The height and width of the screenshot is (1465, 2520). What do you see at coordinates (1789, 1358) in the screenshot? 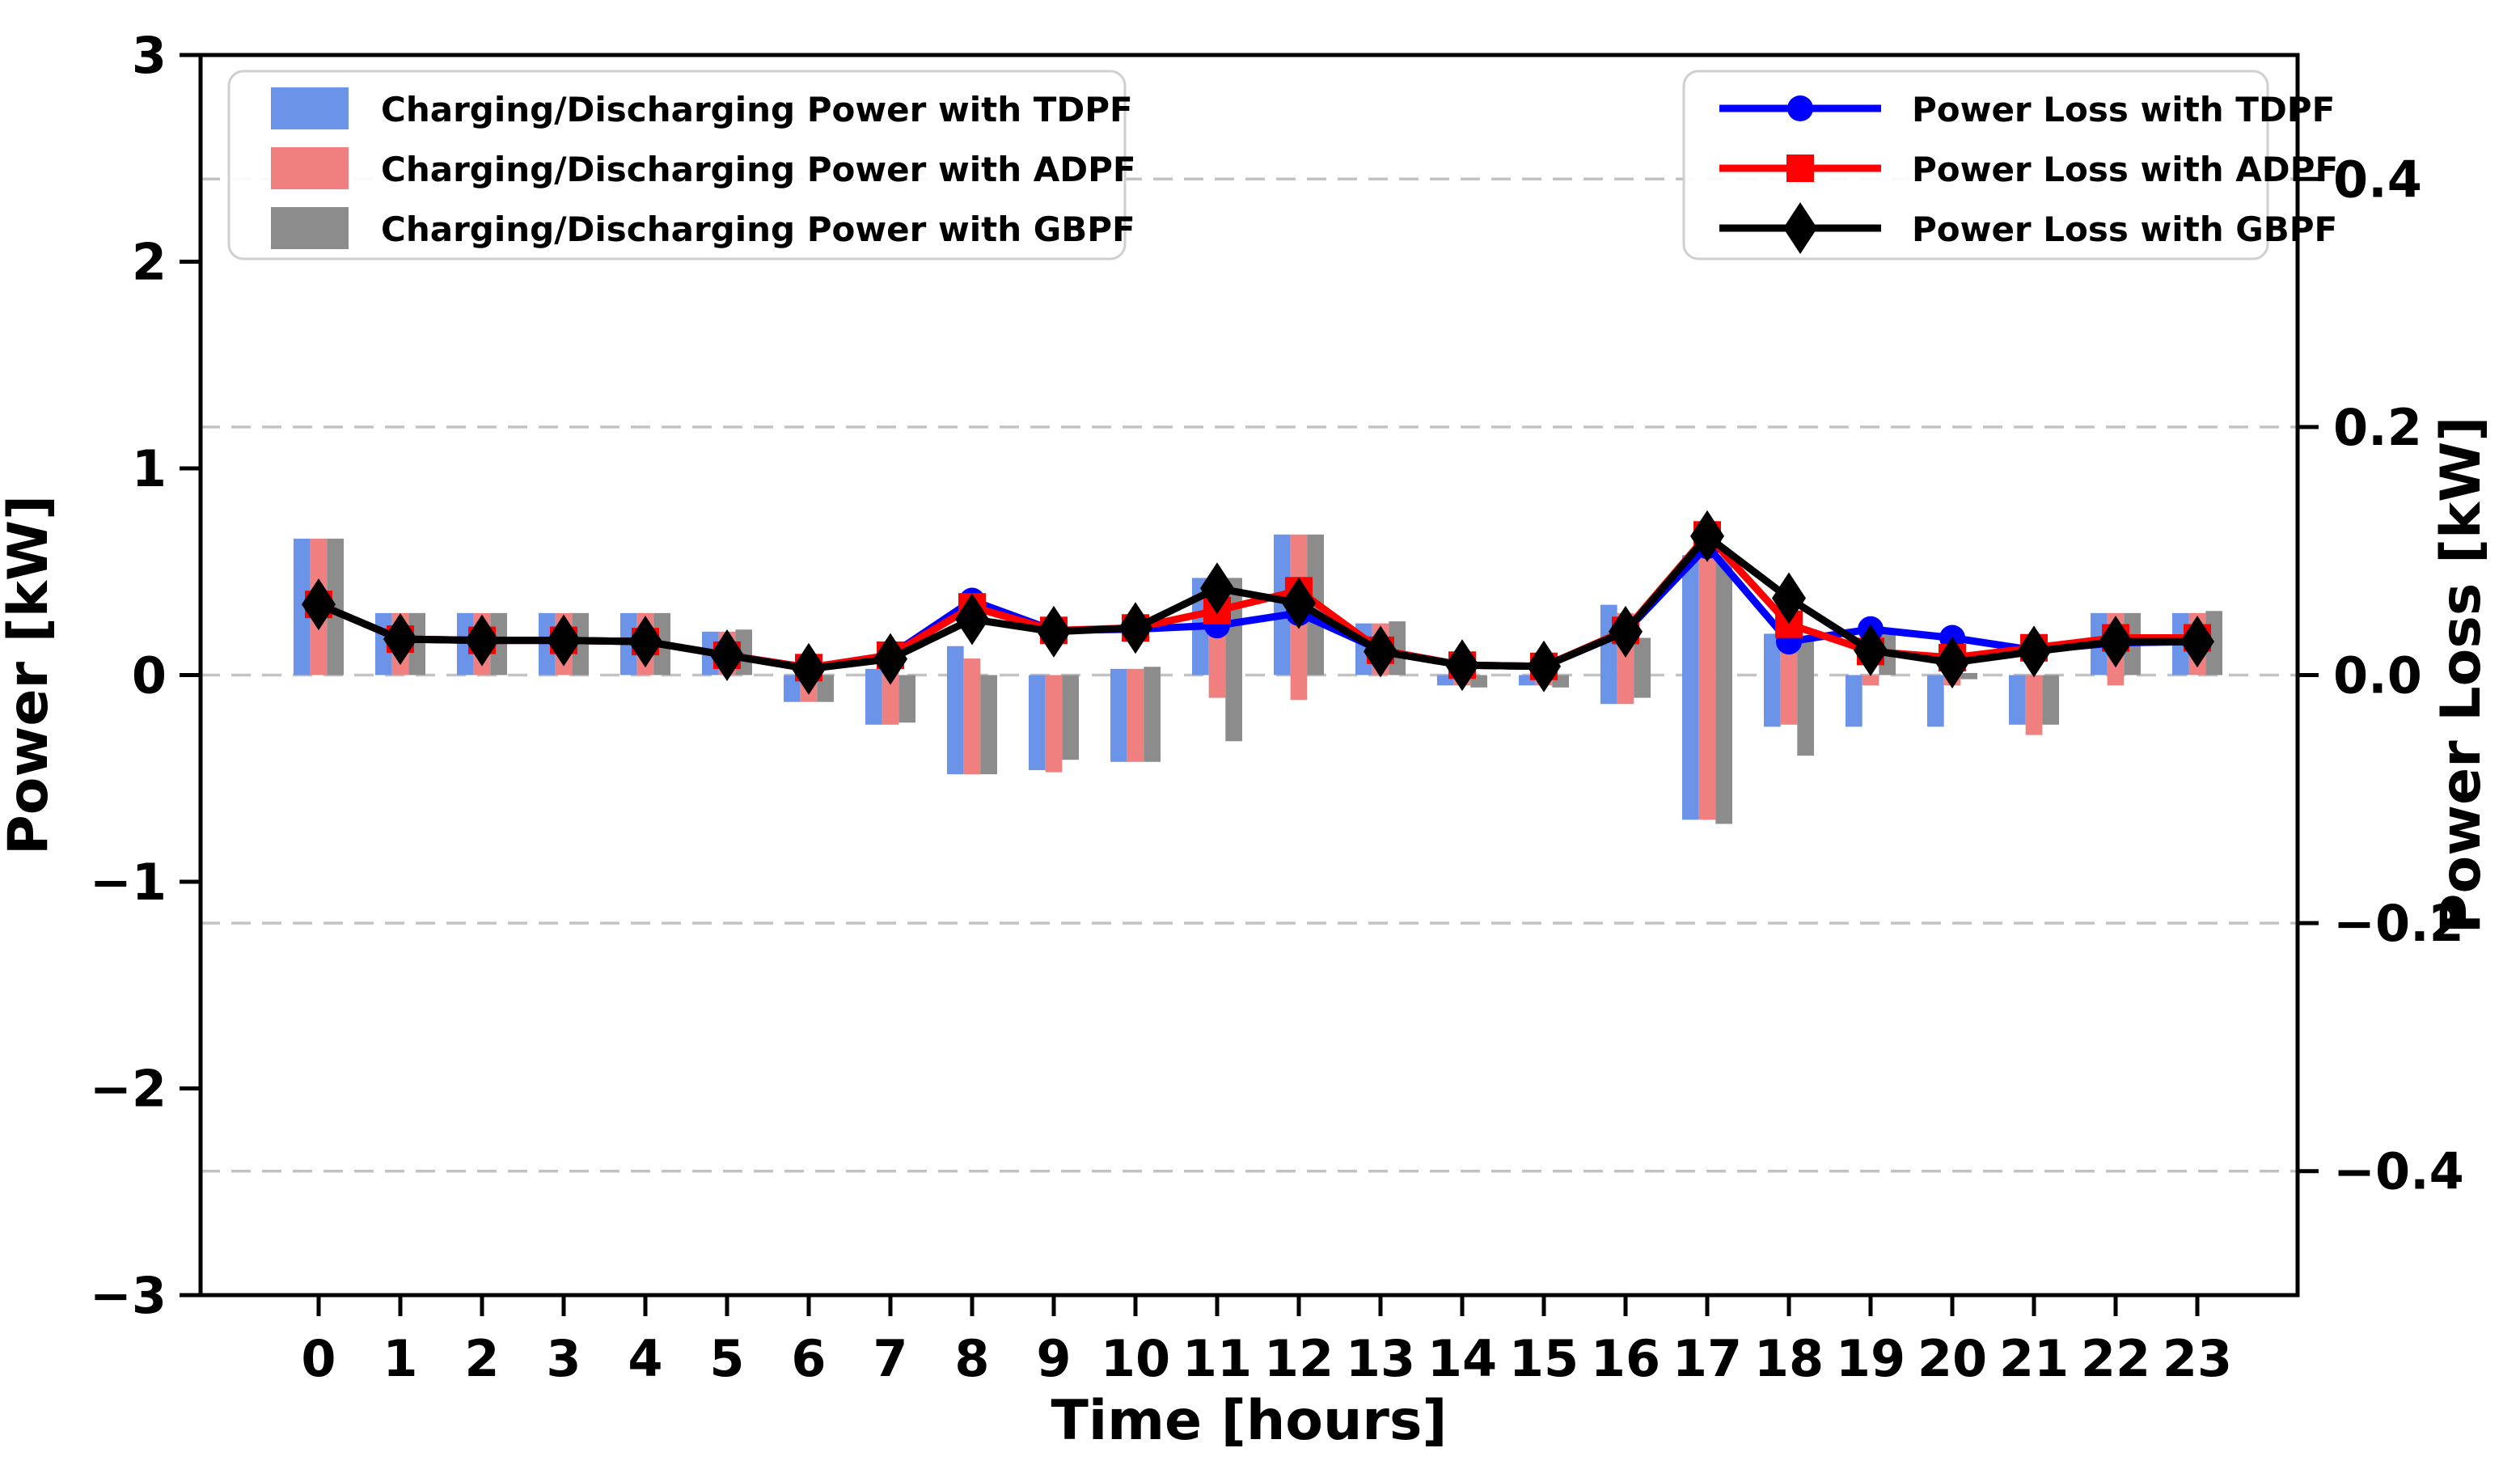
I see `x-tick-label: 18` at bounding box center [1789, 1358].